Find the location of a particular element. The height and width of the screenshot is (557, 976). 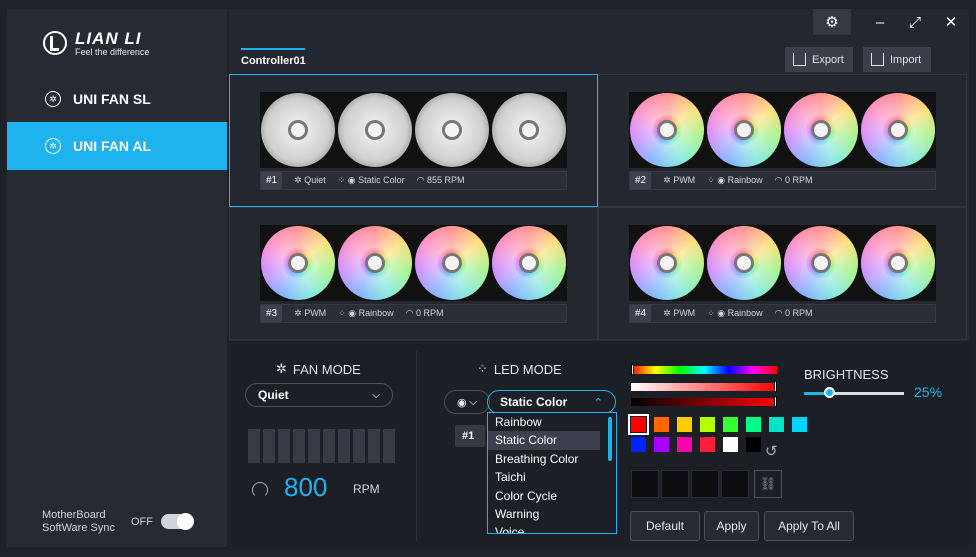

software-sync-label: MotherBoard SoftWare Sync is located at coordinates (78, 522).